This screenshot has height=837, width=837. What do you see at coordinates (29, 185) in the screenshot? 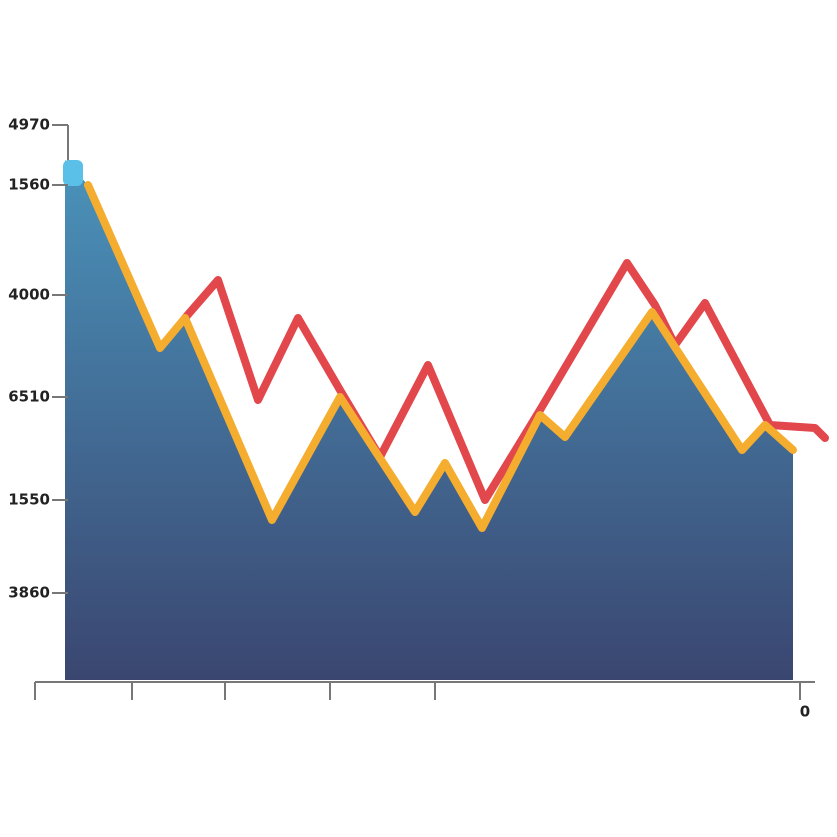
I see `y-tick-label: 1560` at bounding box center [29, 185].